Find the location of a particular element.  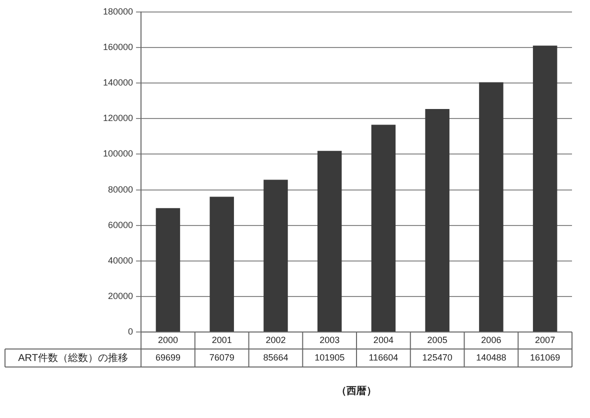

y-tick-label: 40000 is located at coordinates (121, 260).